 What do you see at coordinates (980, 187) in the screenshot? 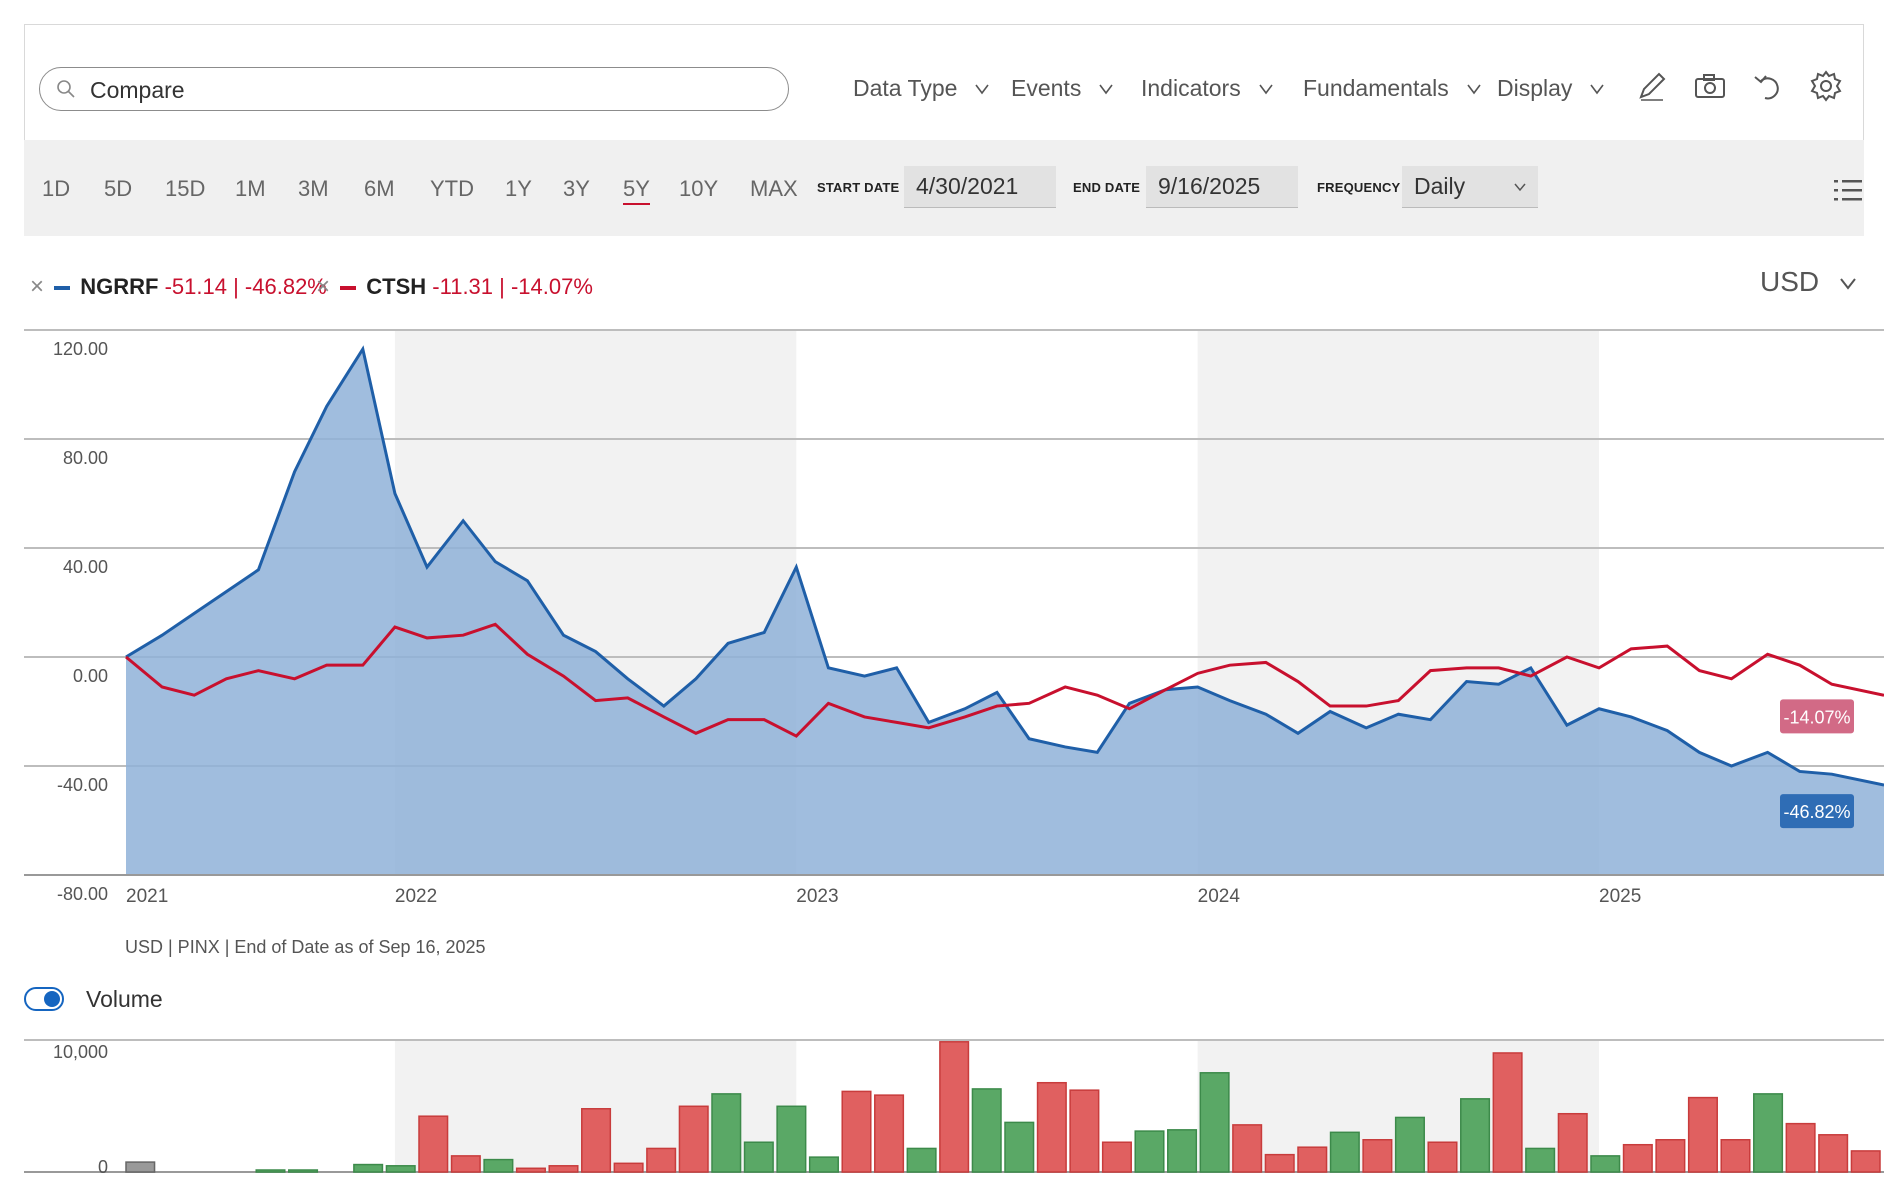
I see `start-date-input: 4/30/2021` at bounding box center [980, 187].